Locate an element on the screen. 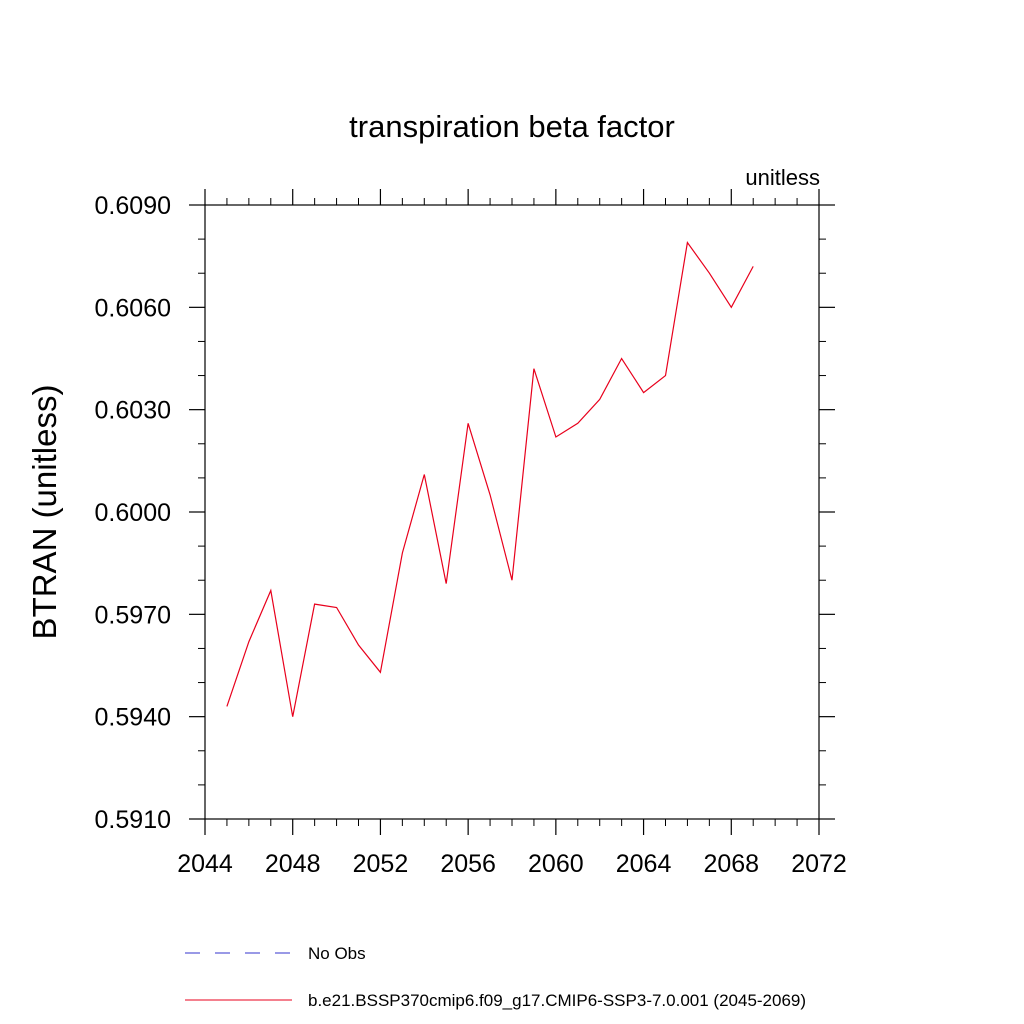 The image size is (1024, 1024). y-tick-label: 0.6000 is located at coordinates (133, 513).